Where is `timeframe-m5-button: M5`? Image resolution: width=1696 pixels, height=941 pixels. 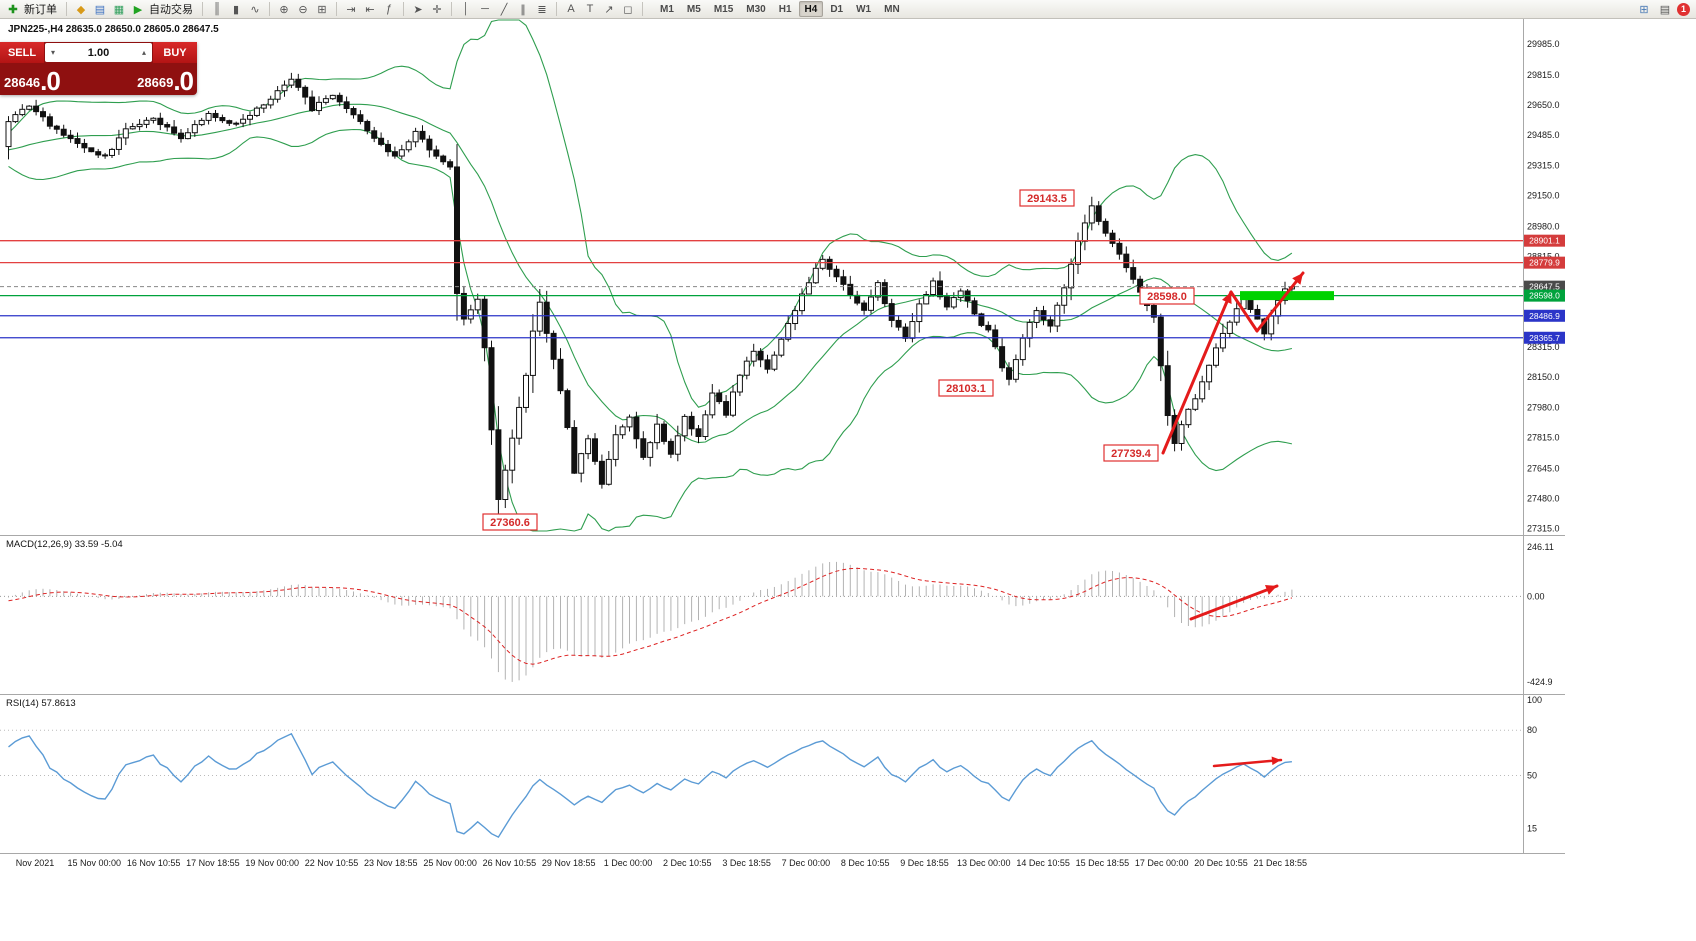 timeframe-m5-button: M5 is located at coordinates (693, 9).